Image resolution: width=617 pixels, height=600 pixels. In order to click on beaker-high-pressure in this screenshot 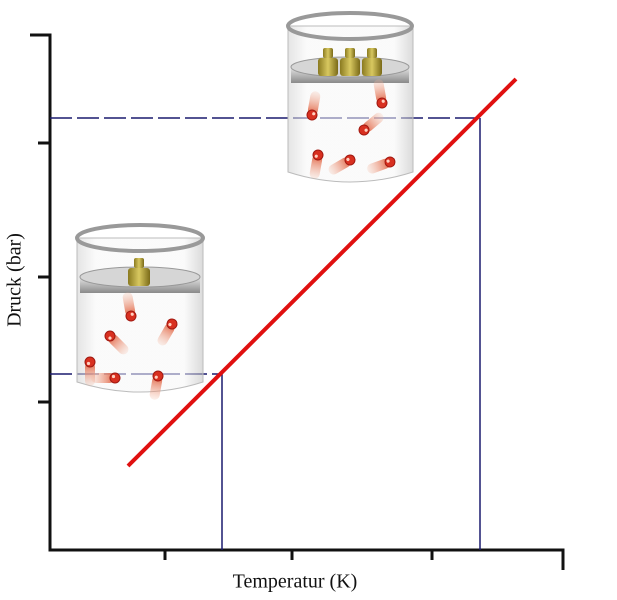, I will do `click(350, 97)`.